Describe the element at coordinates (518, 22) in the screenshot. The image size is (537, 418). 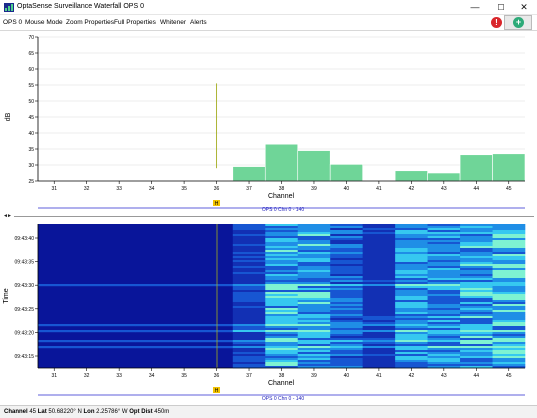
I see `add-button: +` at that location.